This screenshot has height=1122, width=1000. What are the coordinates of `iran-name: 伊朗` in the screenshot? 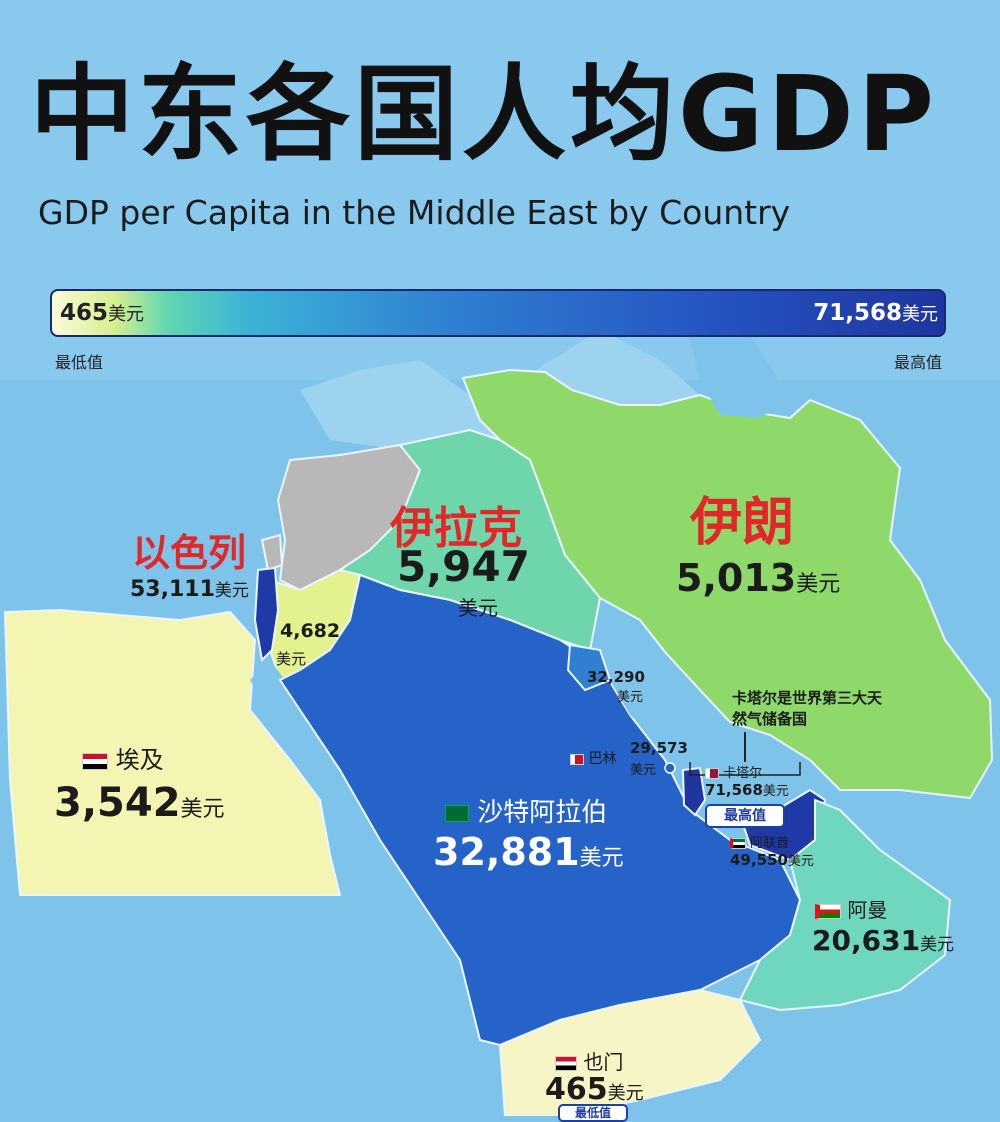 It's located at (742, 523).